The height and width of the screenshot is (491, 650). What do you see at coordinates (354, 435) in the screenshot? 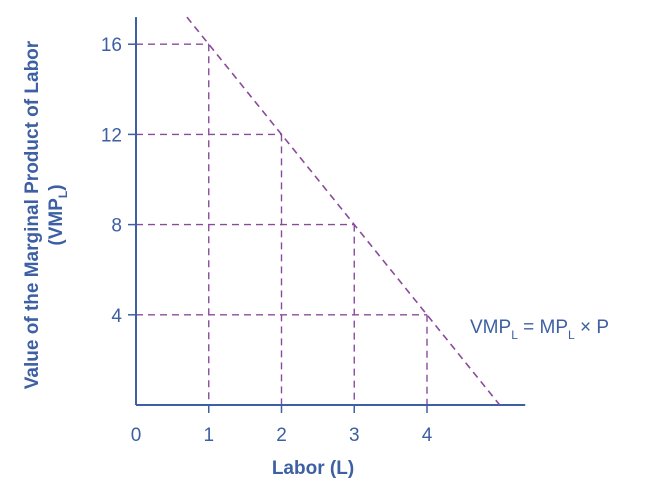
I see `x-tick-label: 3` at bounding box center [354, 435].